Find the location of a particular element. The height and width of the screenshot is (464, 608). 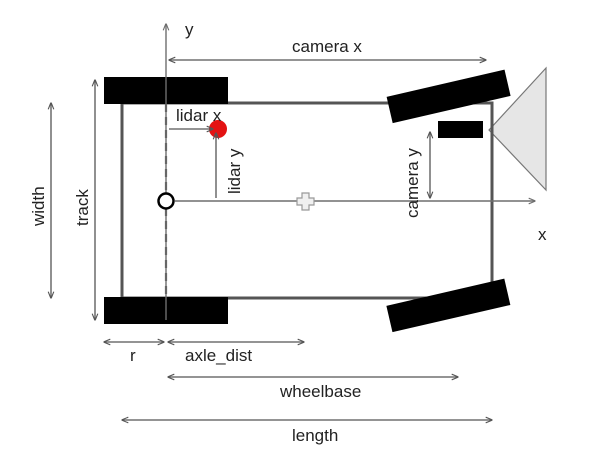

track-label: track is located at coordinates (82, 207).